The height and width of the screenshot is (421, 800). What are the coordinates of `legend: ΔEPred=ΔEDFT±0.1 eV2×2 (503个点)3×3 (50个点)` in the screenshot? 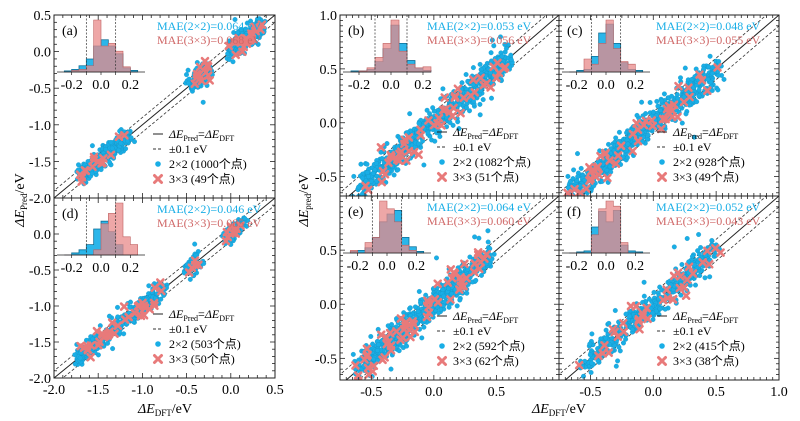 It's located at (197, 336).